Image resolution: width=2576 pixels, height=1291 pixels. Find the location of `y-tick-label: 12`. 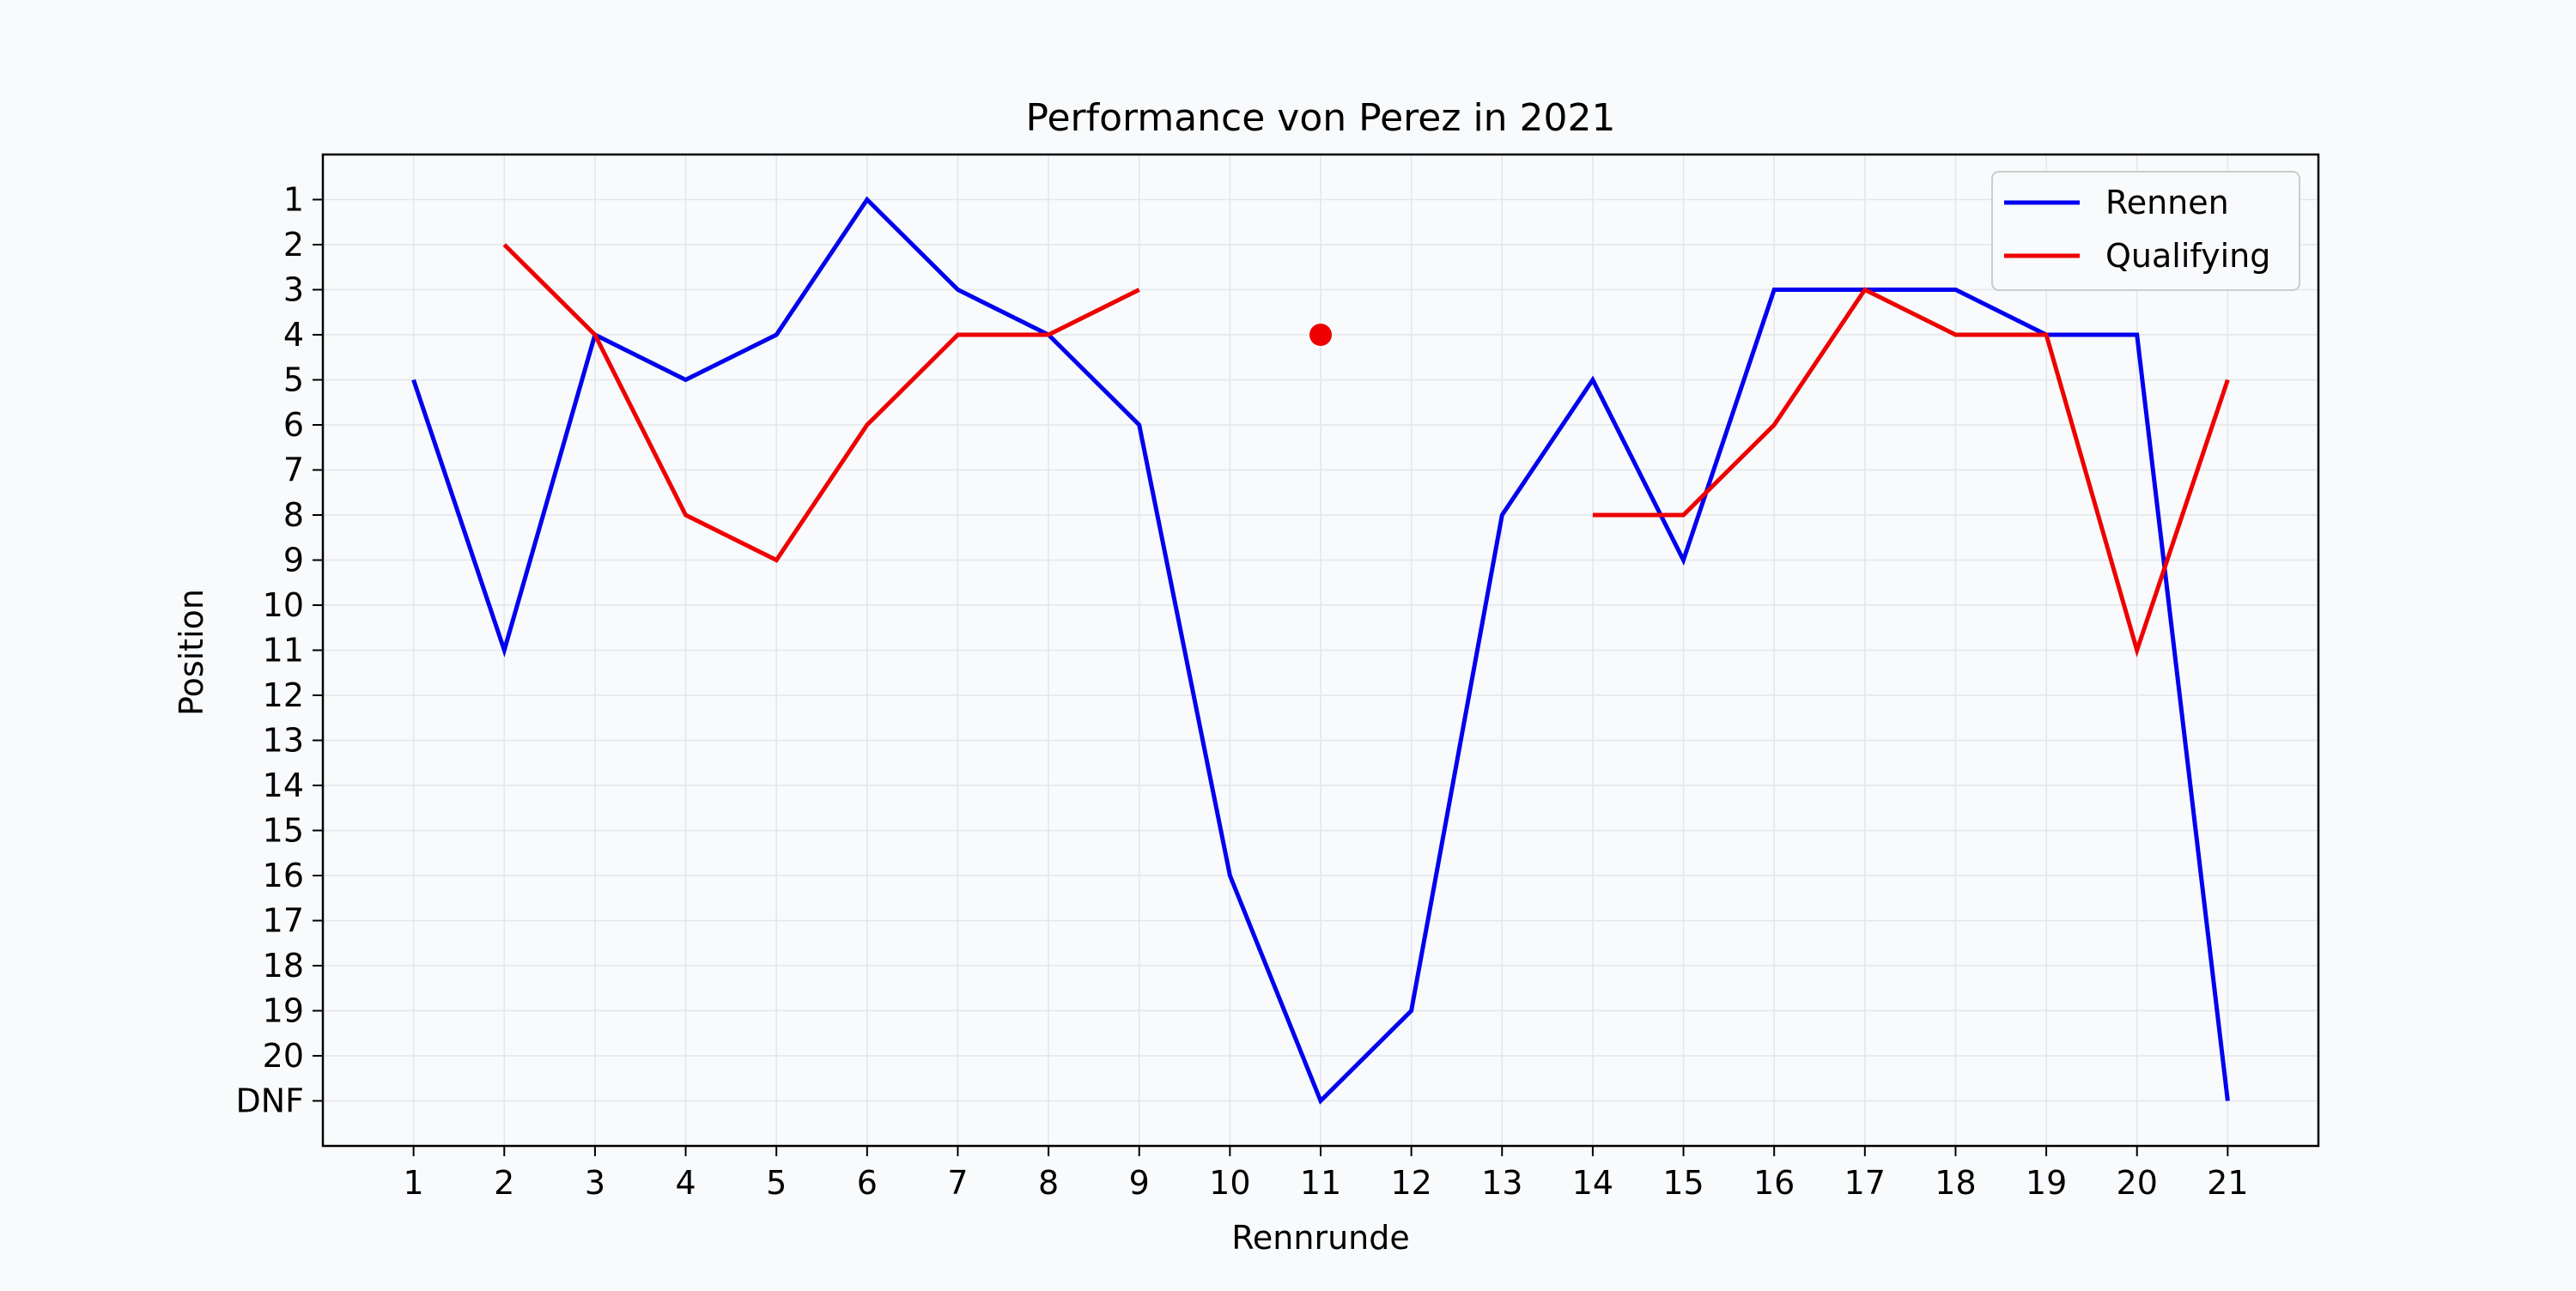

y-tick-label: 12 is located at coordinates (283, 695).